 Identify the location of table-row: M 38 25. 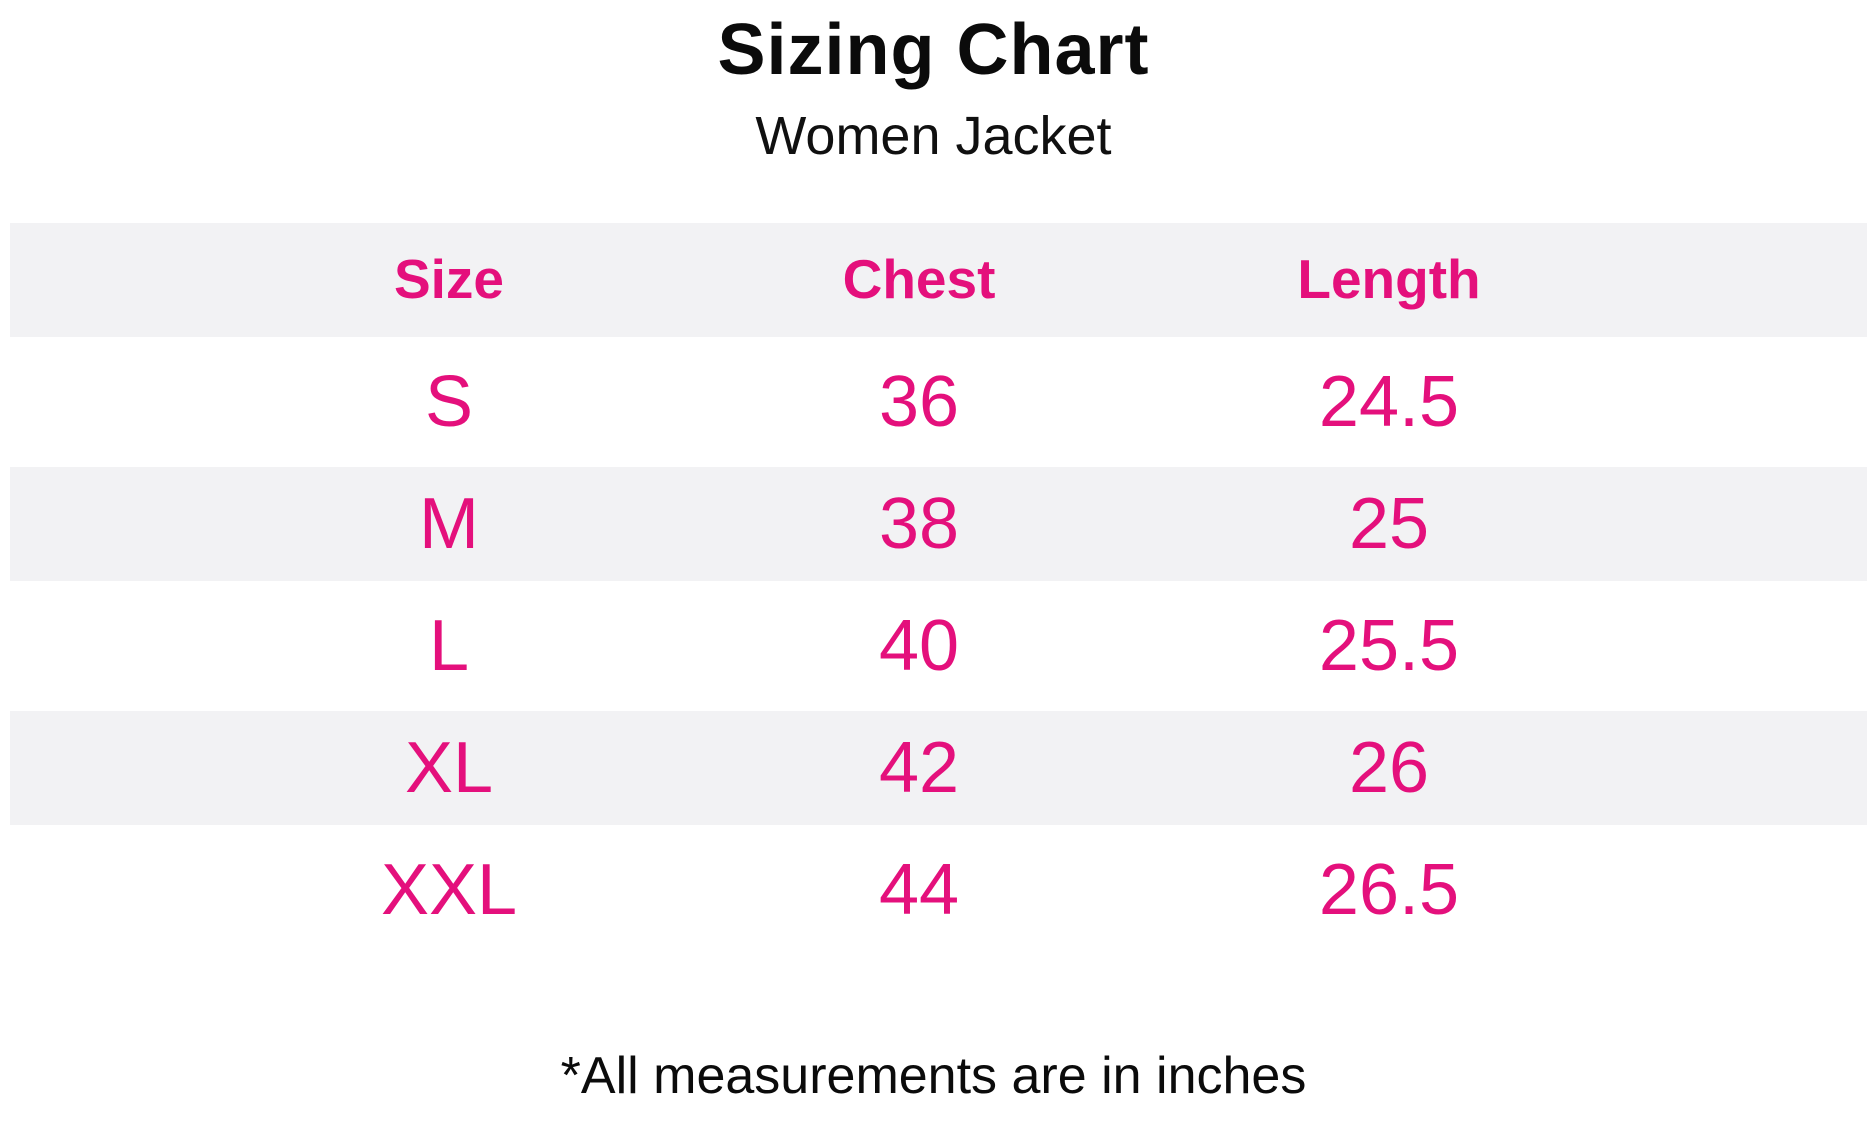
(938, 523).